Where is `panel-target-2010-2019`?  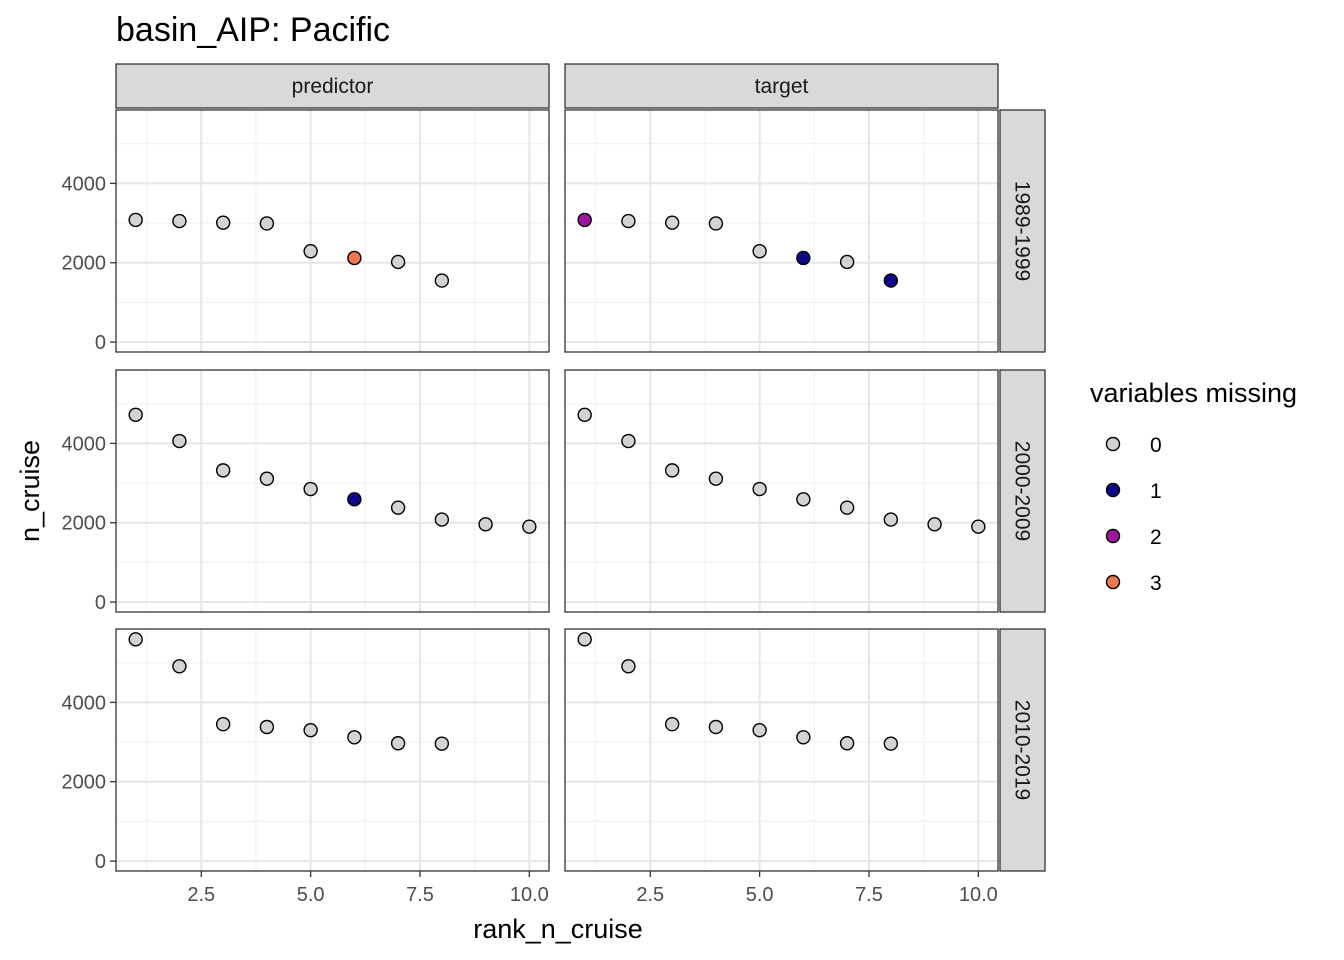
panel-target-2010-2019 is located at coordinates (781, 750).